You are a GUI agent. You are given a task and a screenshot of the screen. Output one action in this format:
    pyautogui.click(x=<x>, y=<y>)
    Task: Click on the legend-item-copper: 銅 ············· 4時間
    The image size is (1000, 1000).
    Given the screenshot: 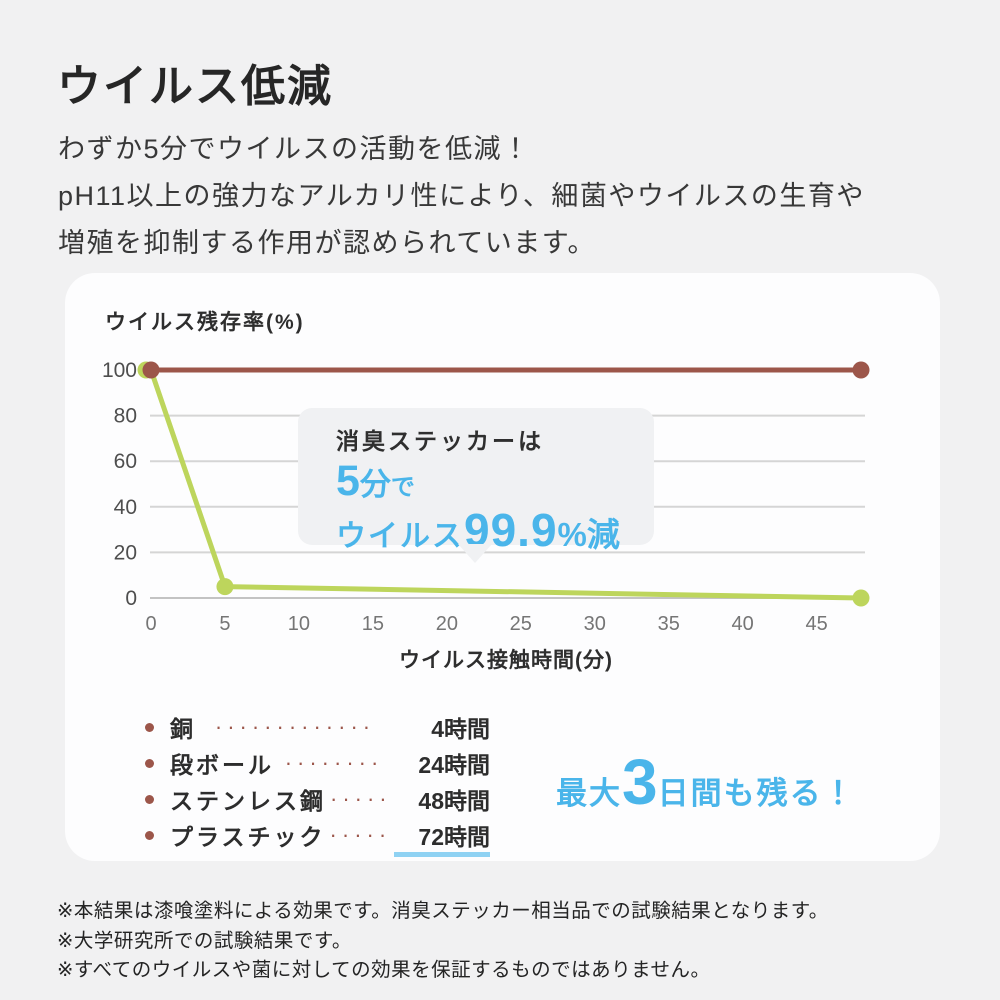 What is the action you would take?
    pyautogui.click(x=317, y=727)
    